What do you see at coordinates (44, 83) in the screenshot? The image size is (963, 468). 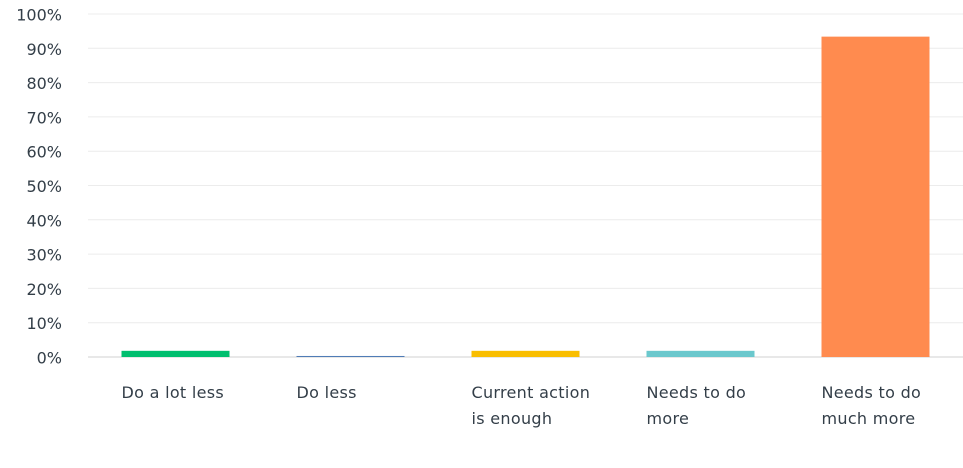 I see `y-tick-label: 80%` at bounding box center [44, 83].